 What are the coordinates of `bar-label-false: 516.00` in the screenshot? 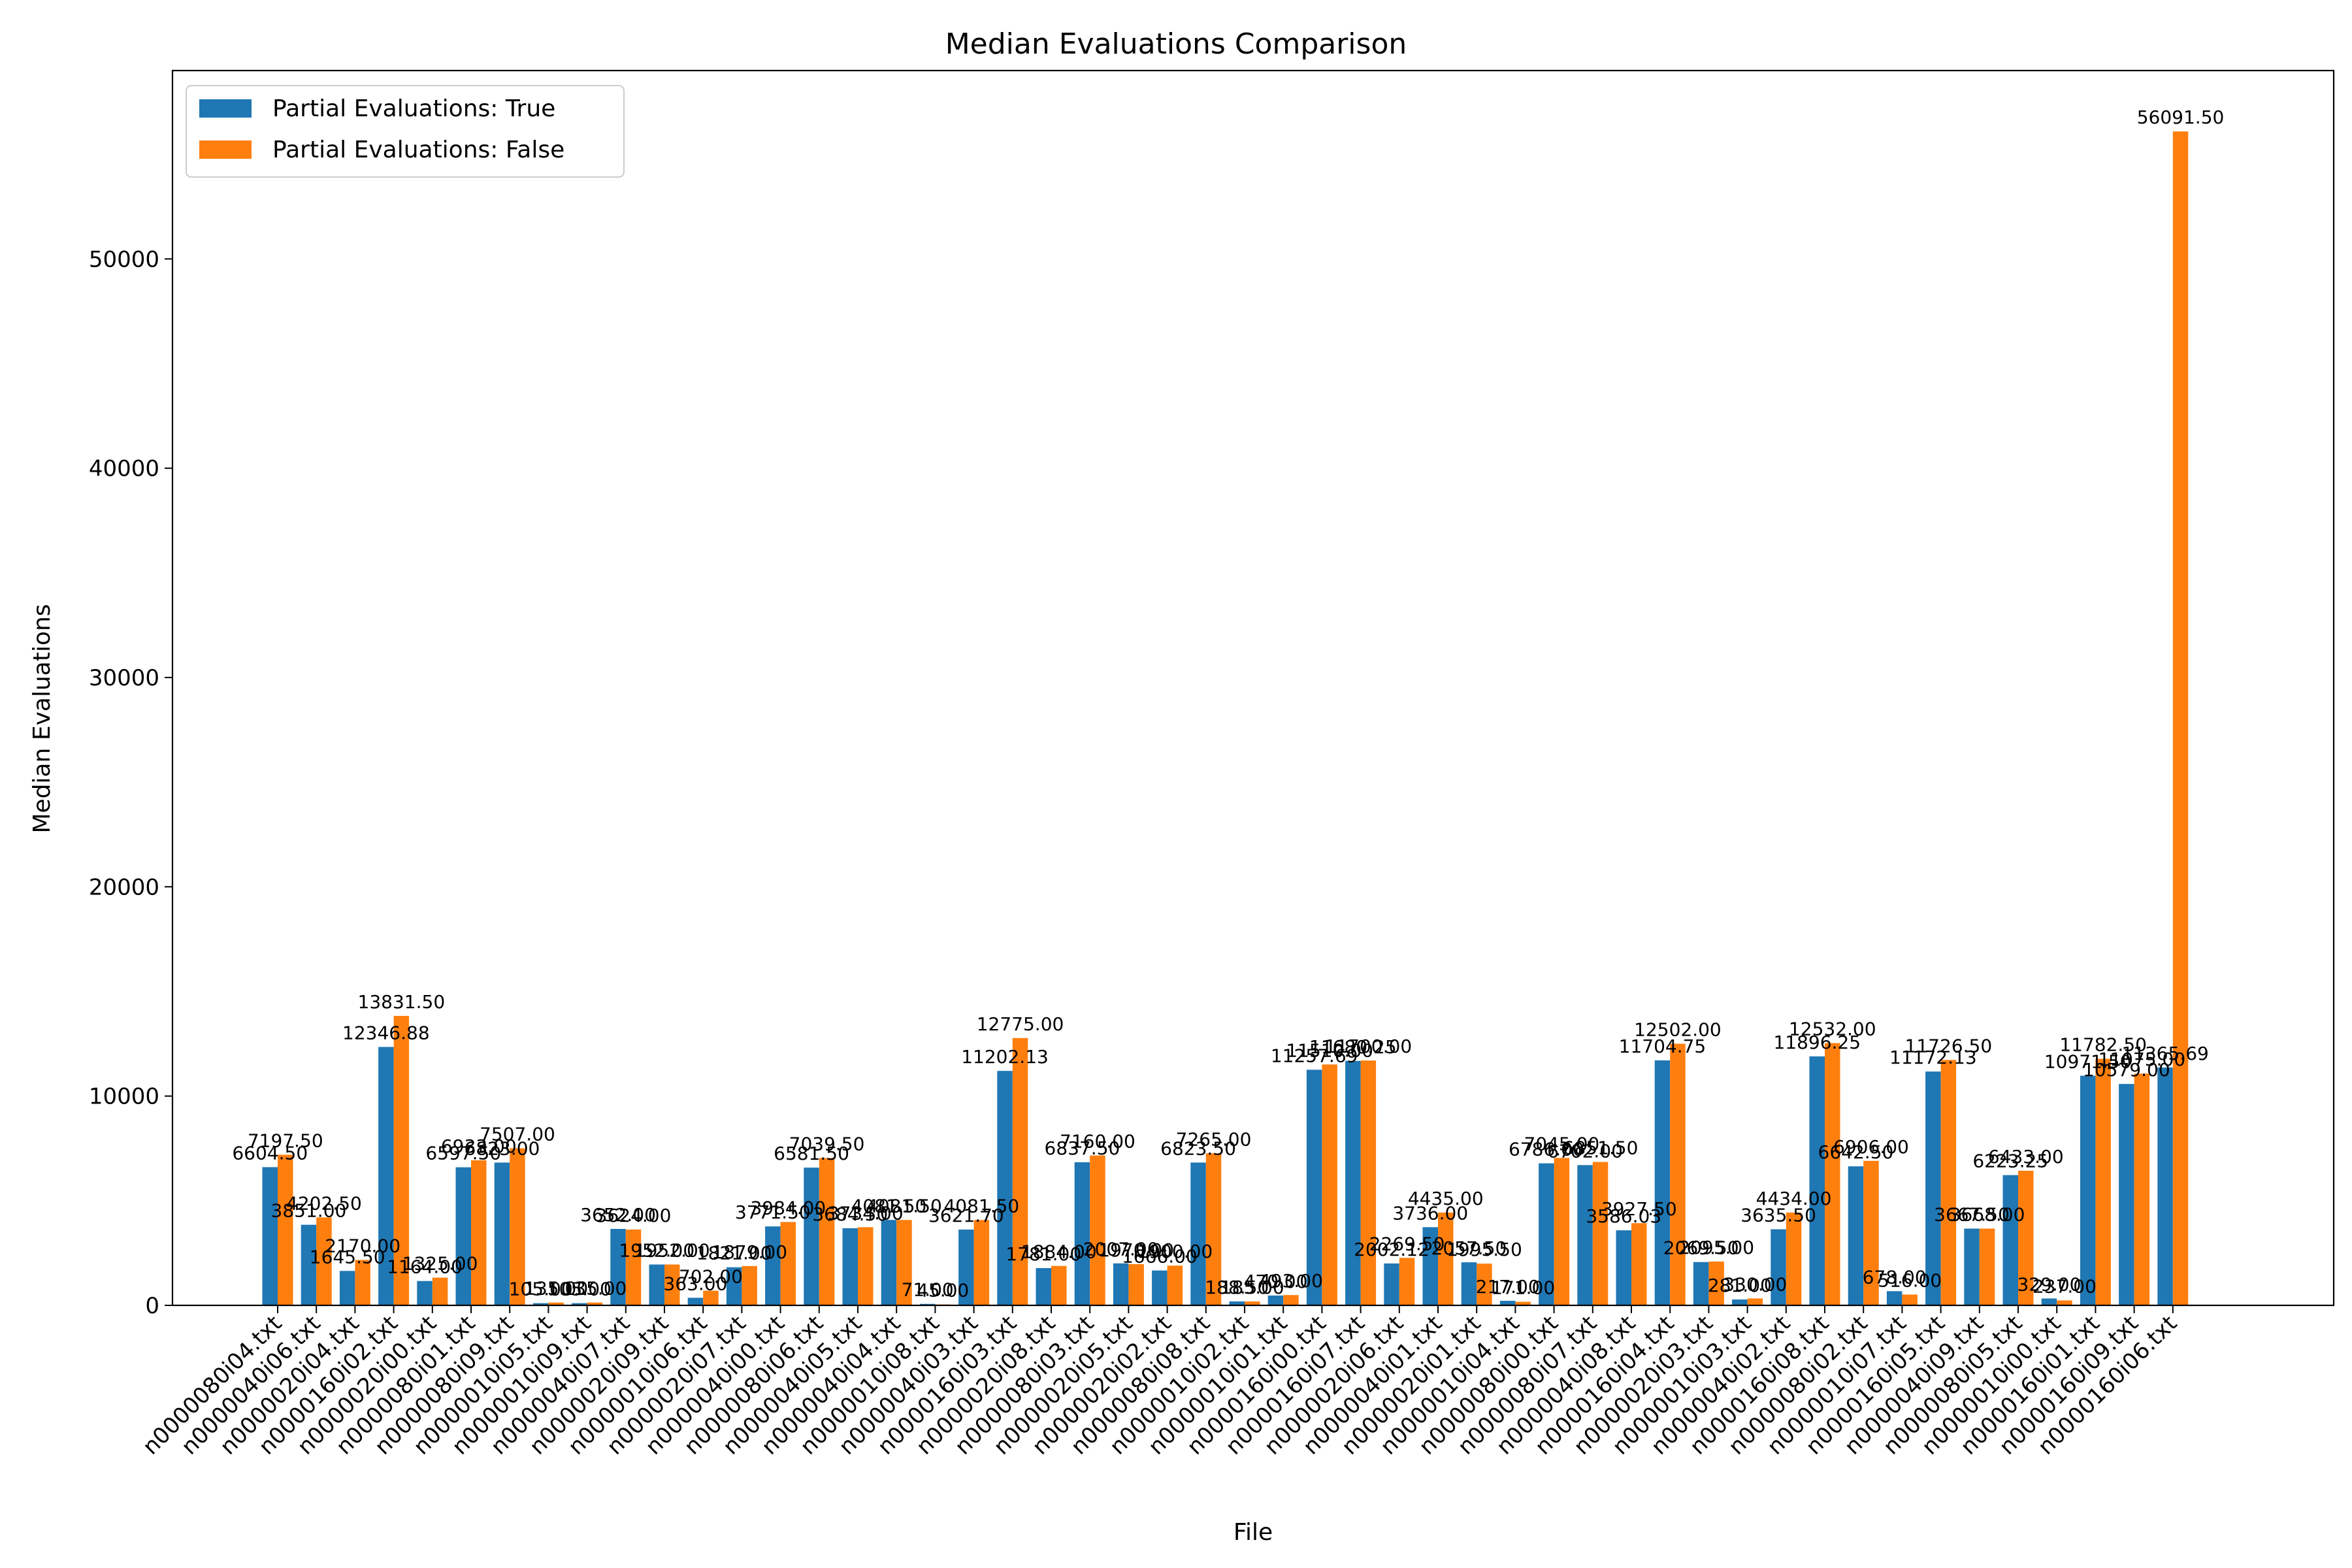 It's located at (1910, 1280).